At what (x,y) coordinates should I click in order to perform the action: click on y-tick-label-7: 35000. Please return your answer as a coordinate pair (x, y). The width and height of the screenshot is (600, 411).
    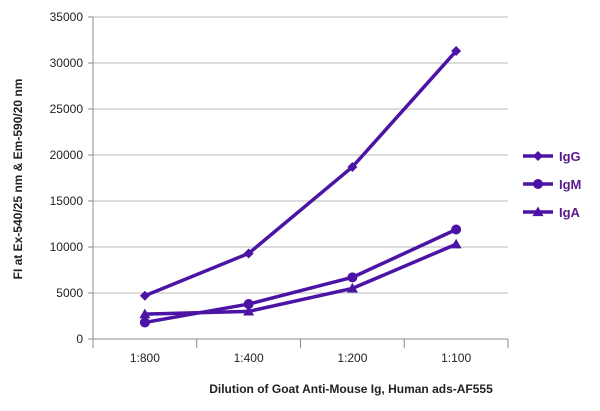
    Looking at the image, I should click on (67, 17).